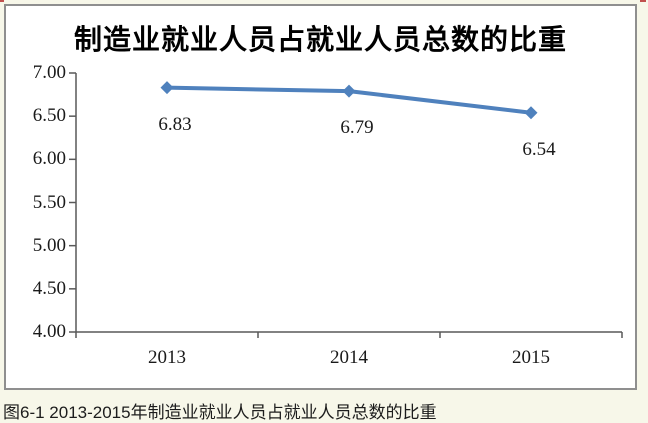 The height and width of the screenshot is (423, 648). I want to click on data-label: 6.79, so click(357, 128).